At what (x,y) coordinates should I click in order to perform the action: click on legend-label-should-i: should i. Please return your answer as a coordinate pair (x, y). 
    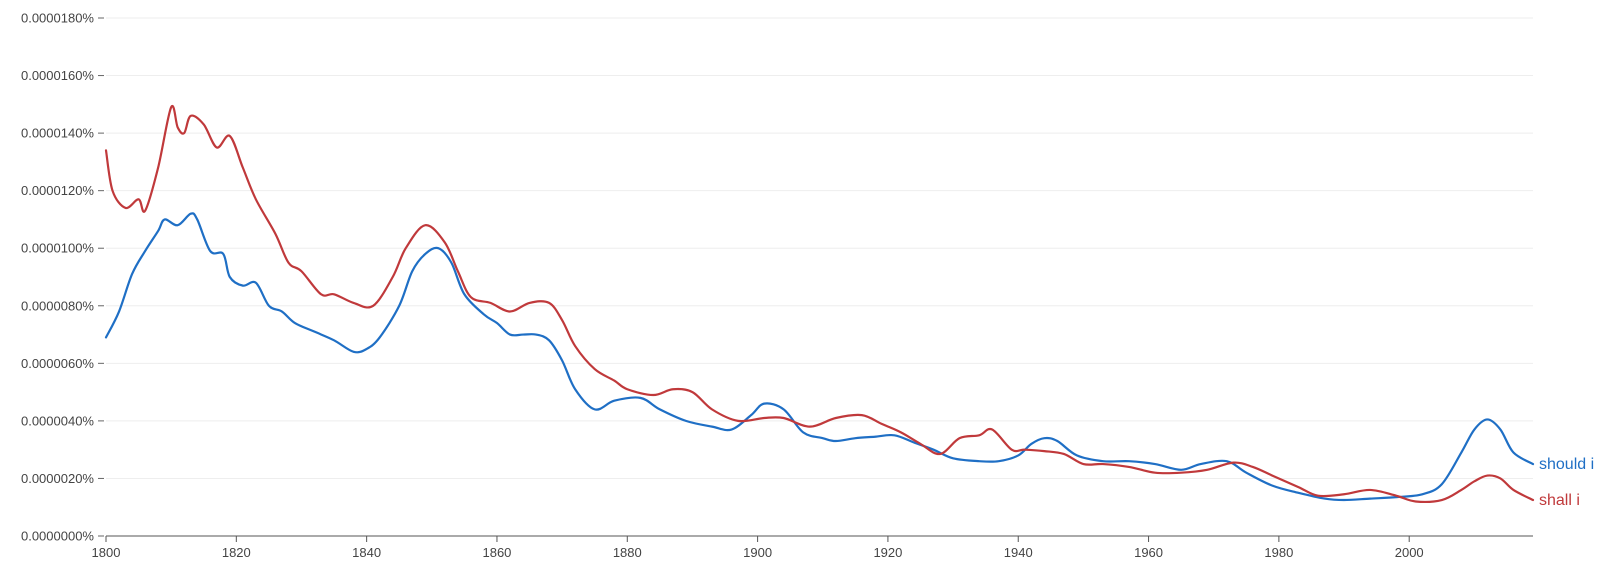
    Looking at the image, I should click on (1566, 464).